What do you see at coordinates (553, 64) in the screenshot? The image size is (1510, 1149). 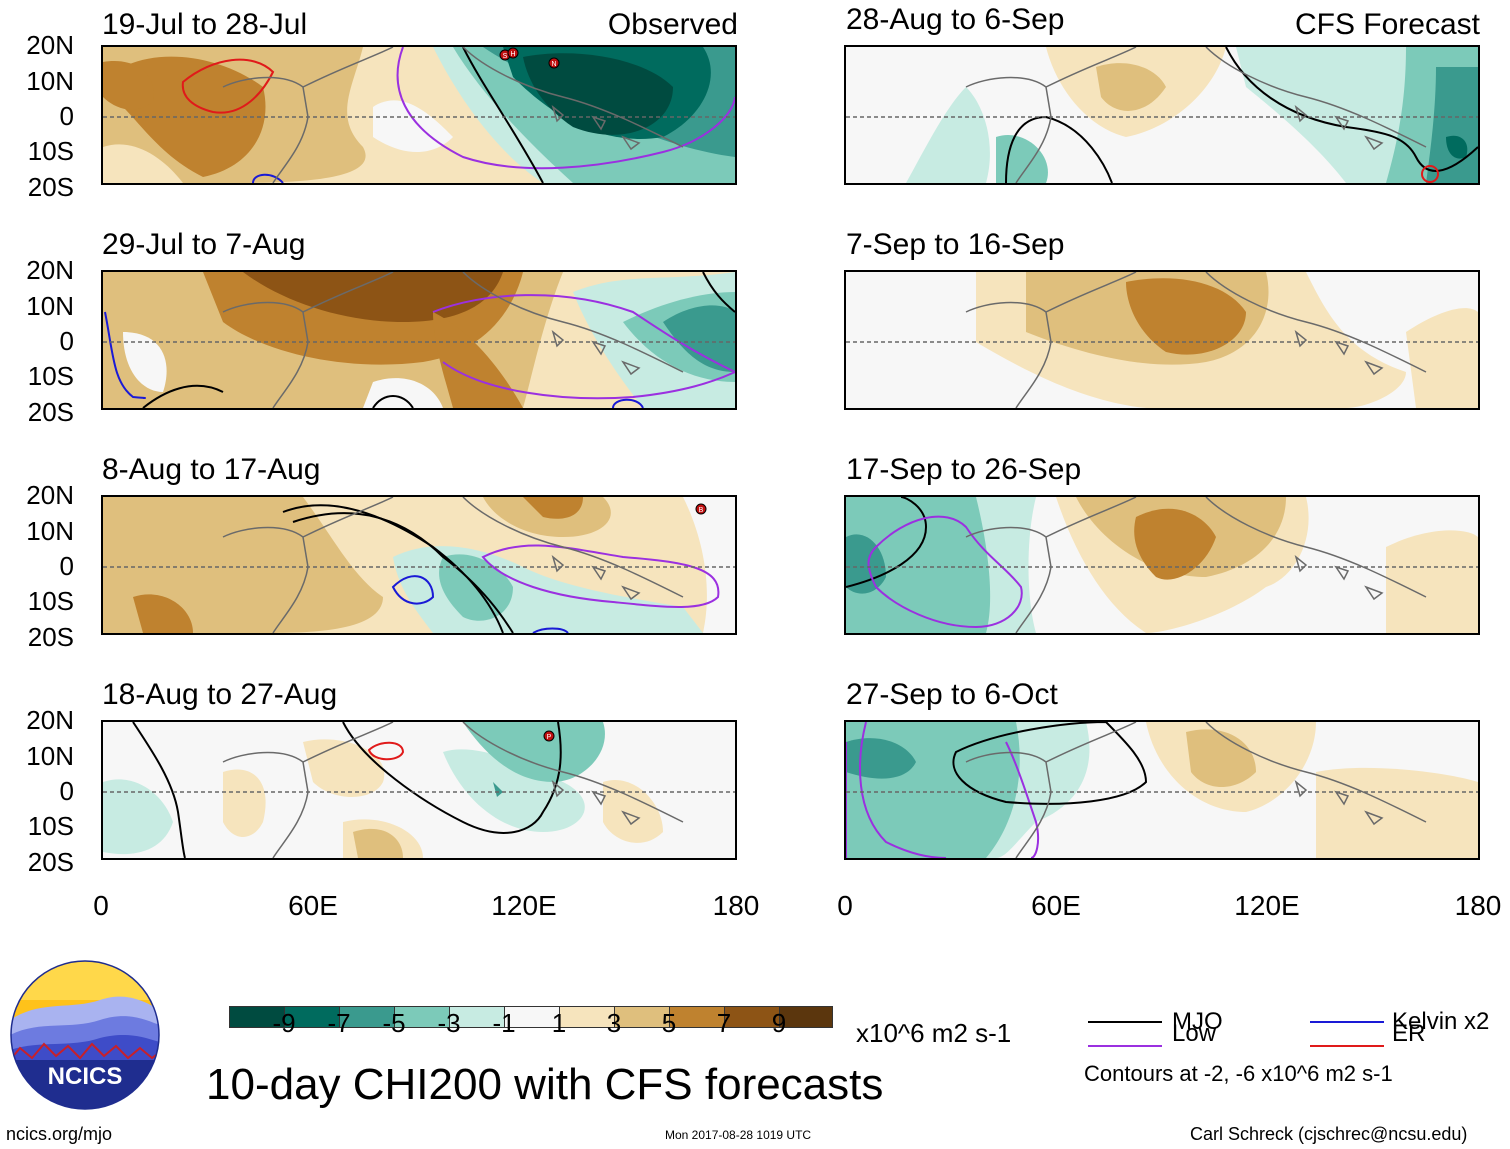 I see `storm-marker-n: N` at bounding box center [553, 64].